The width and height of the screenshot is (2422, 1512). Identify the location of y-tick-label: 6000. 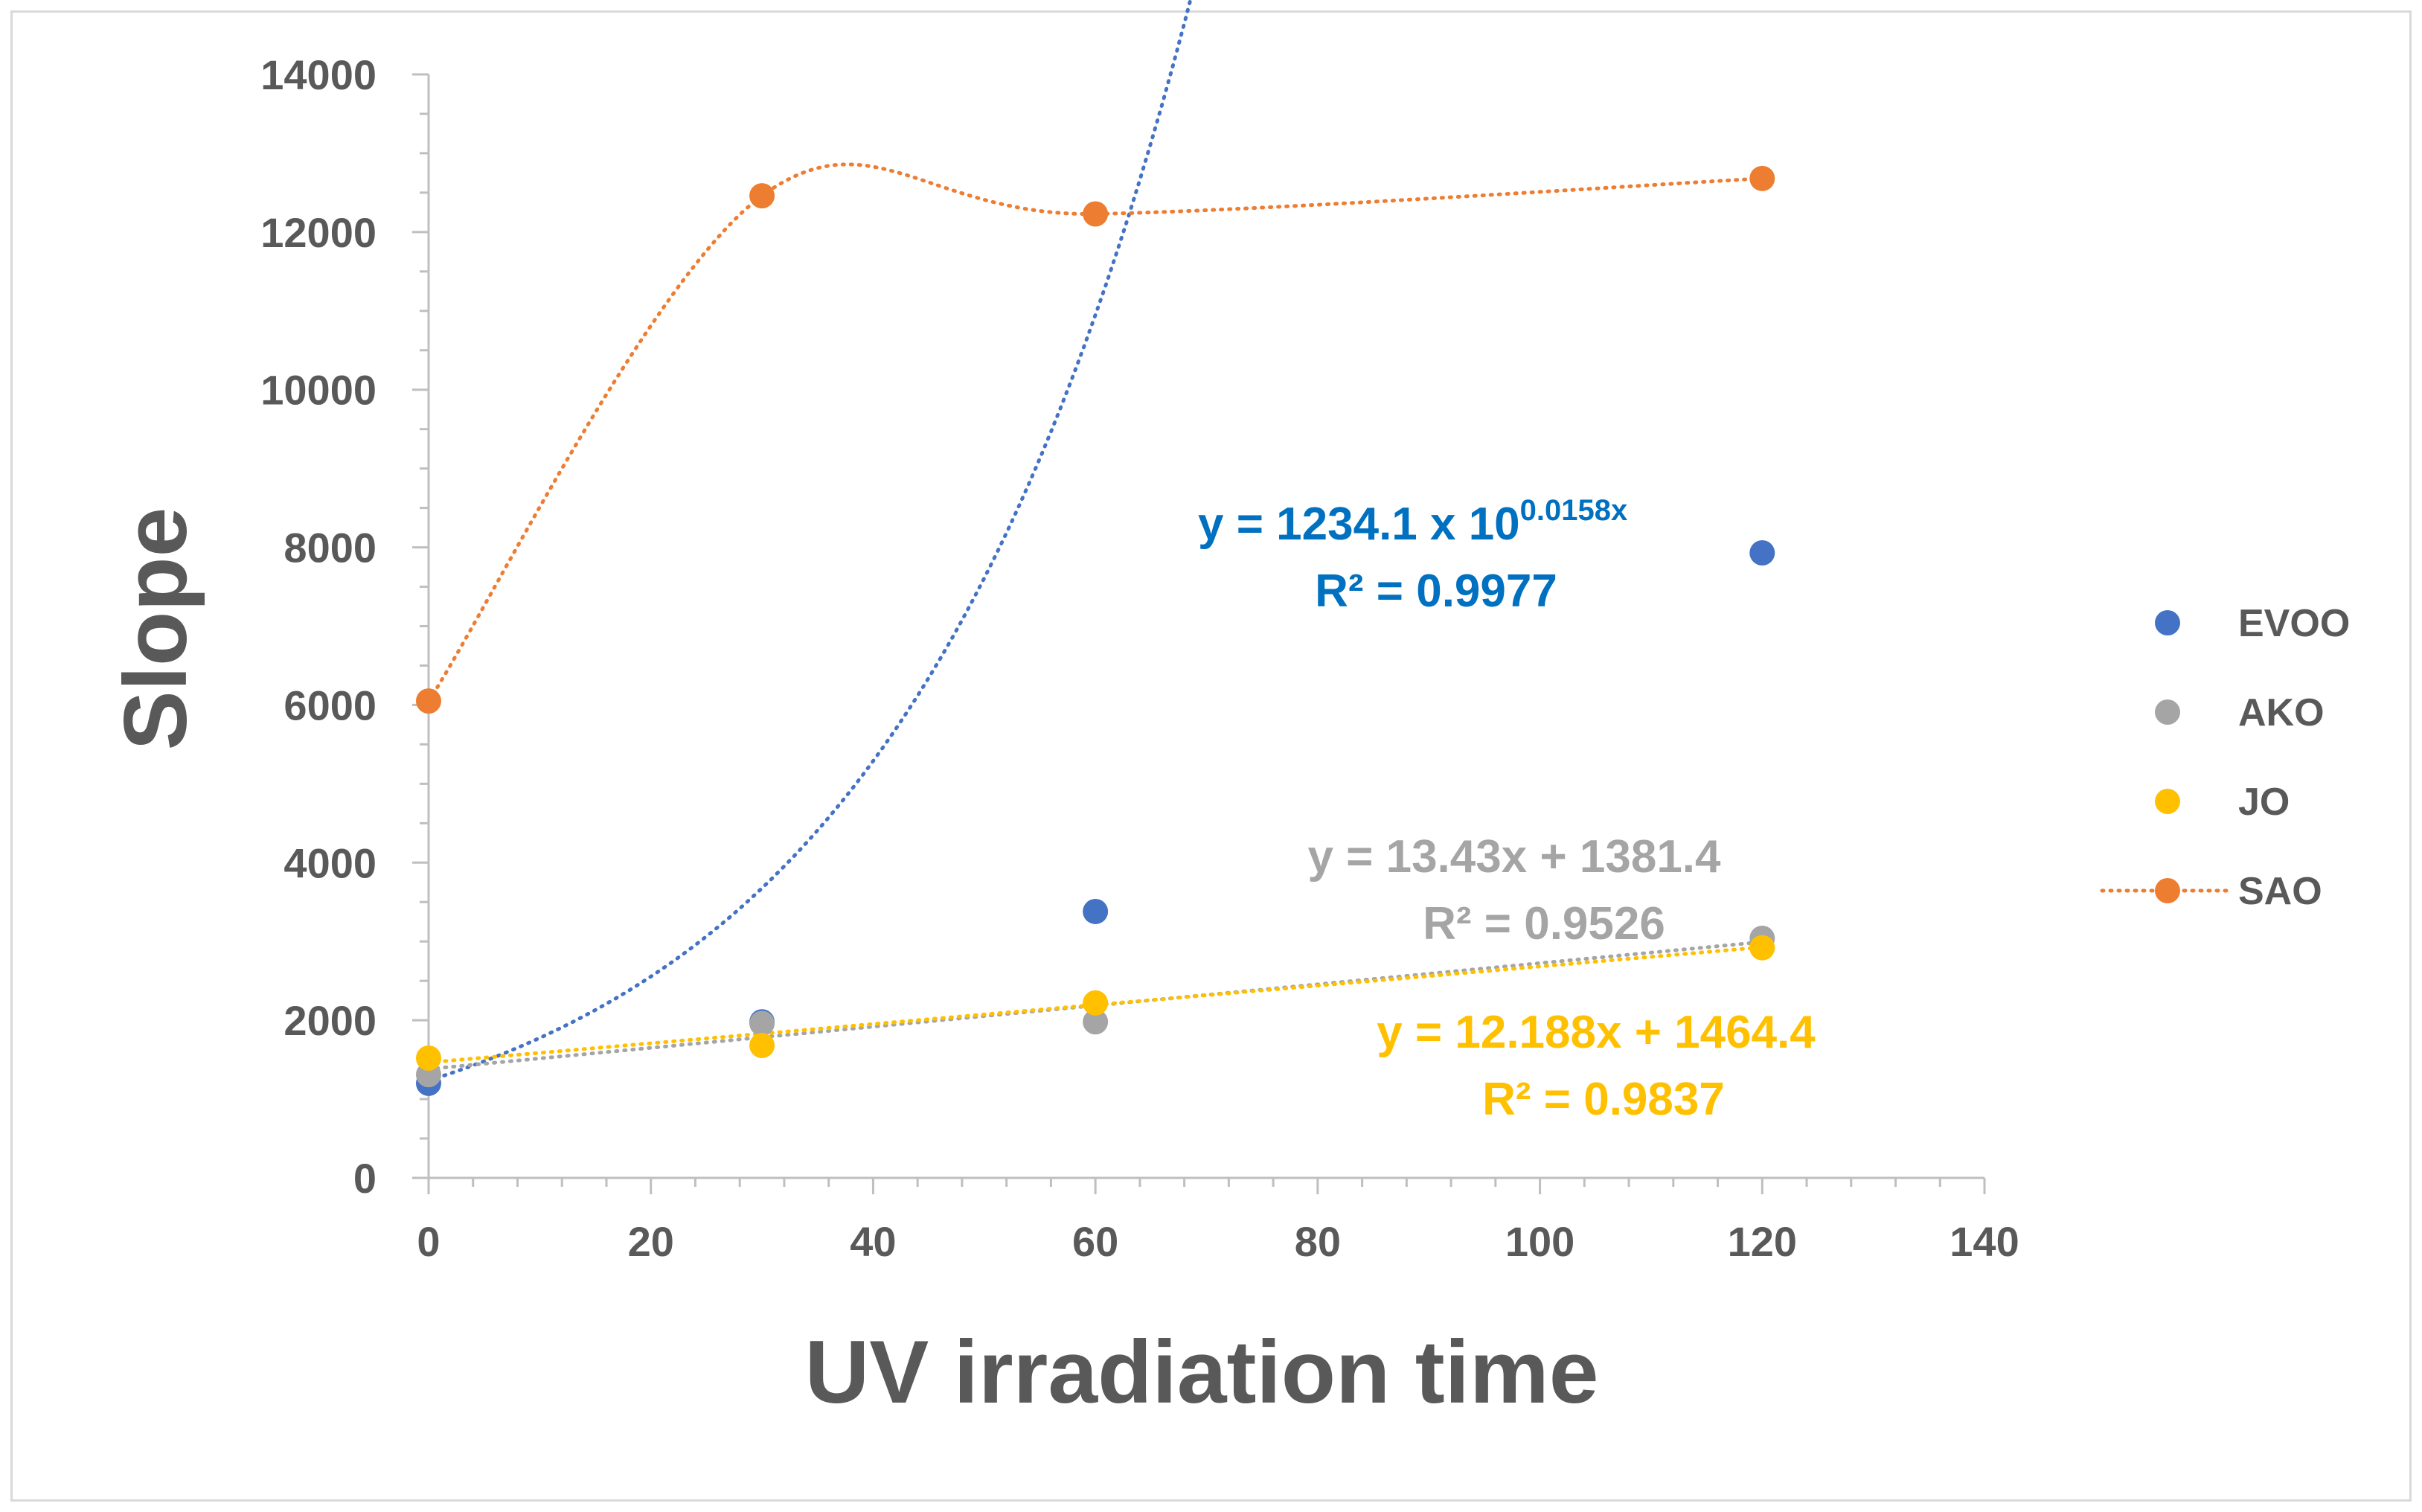
(330, 705).